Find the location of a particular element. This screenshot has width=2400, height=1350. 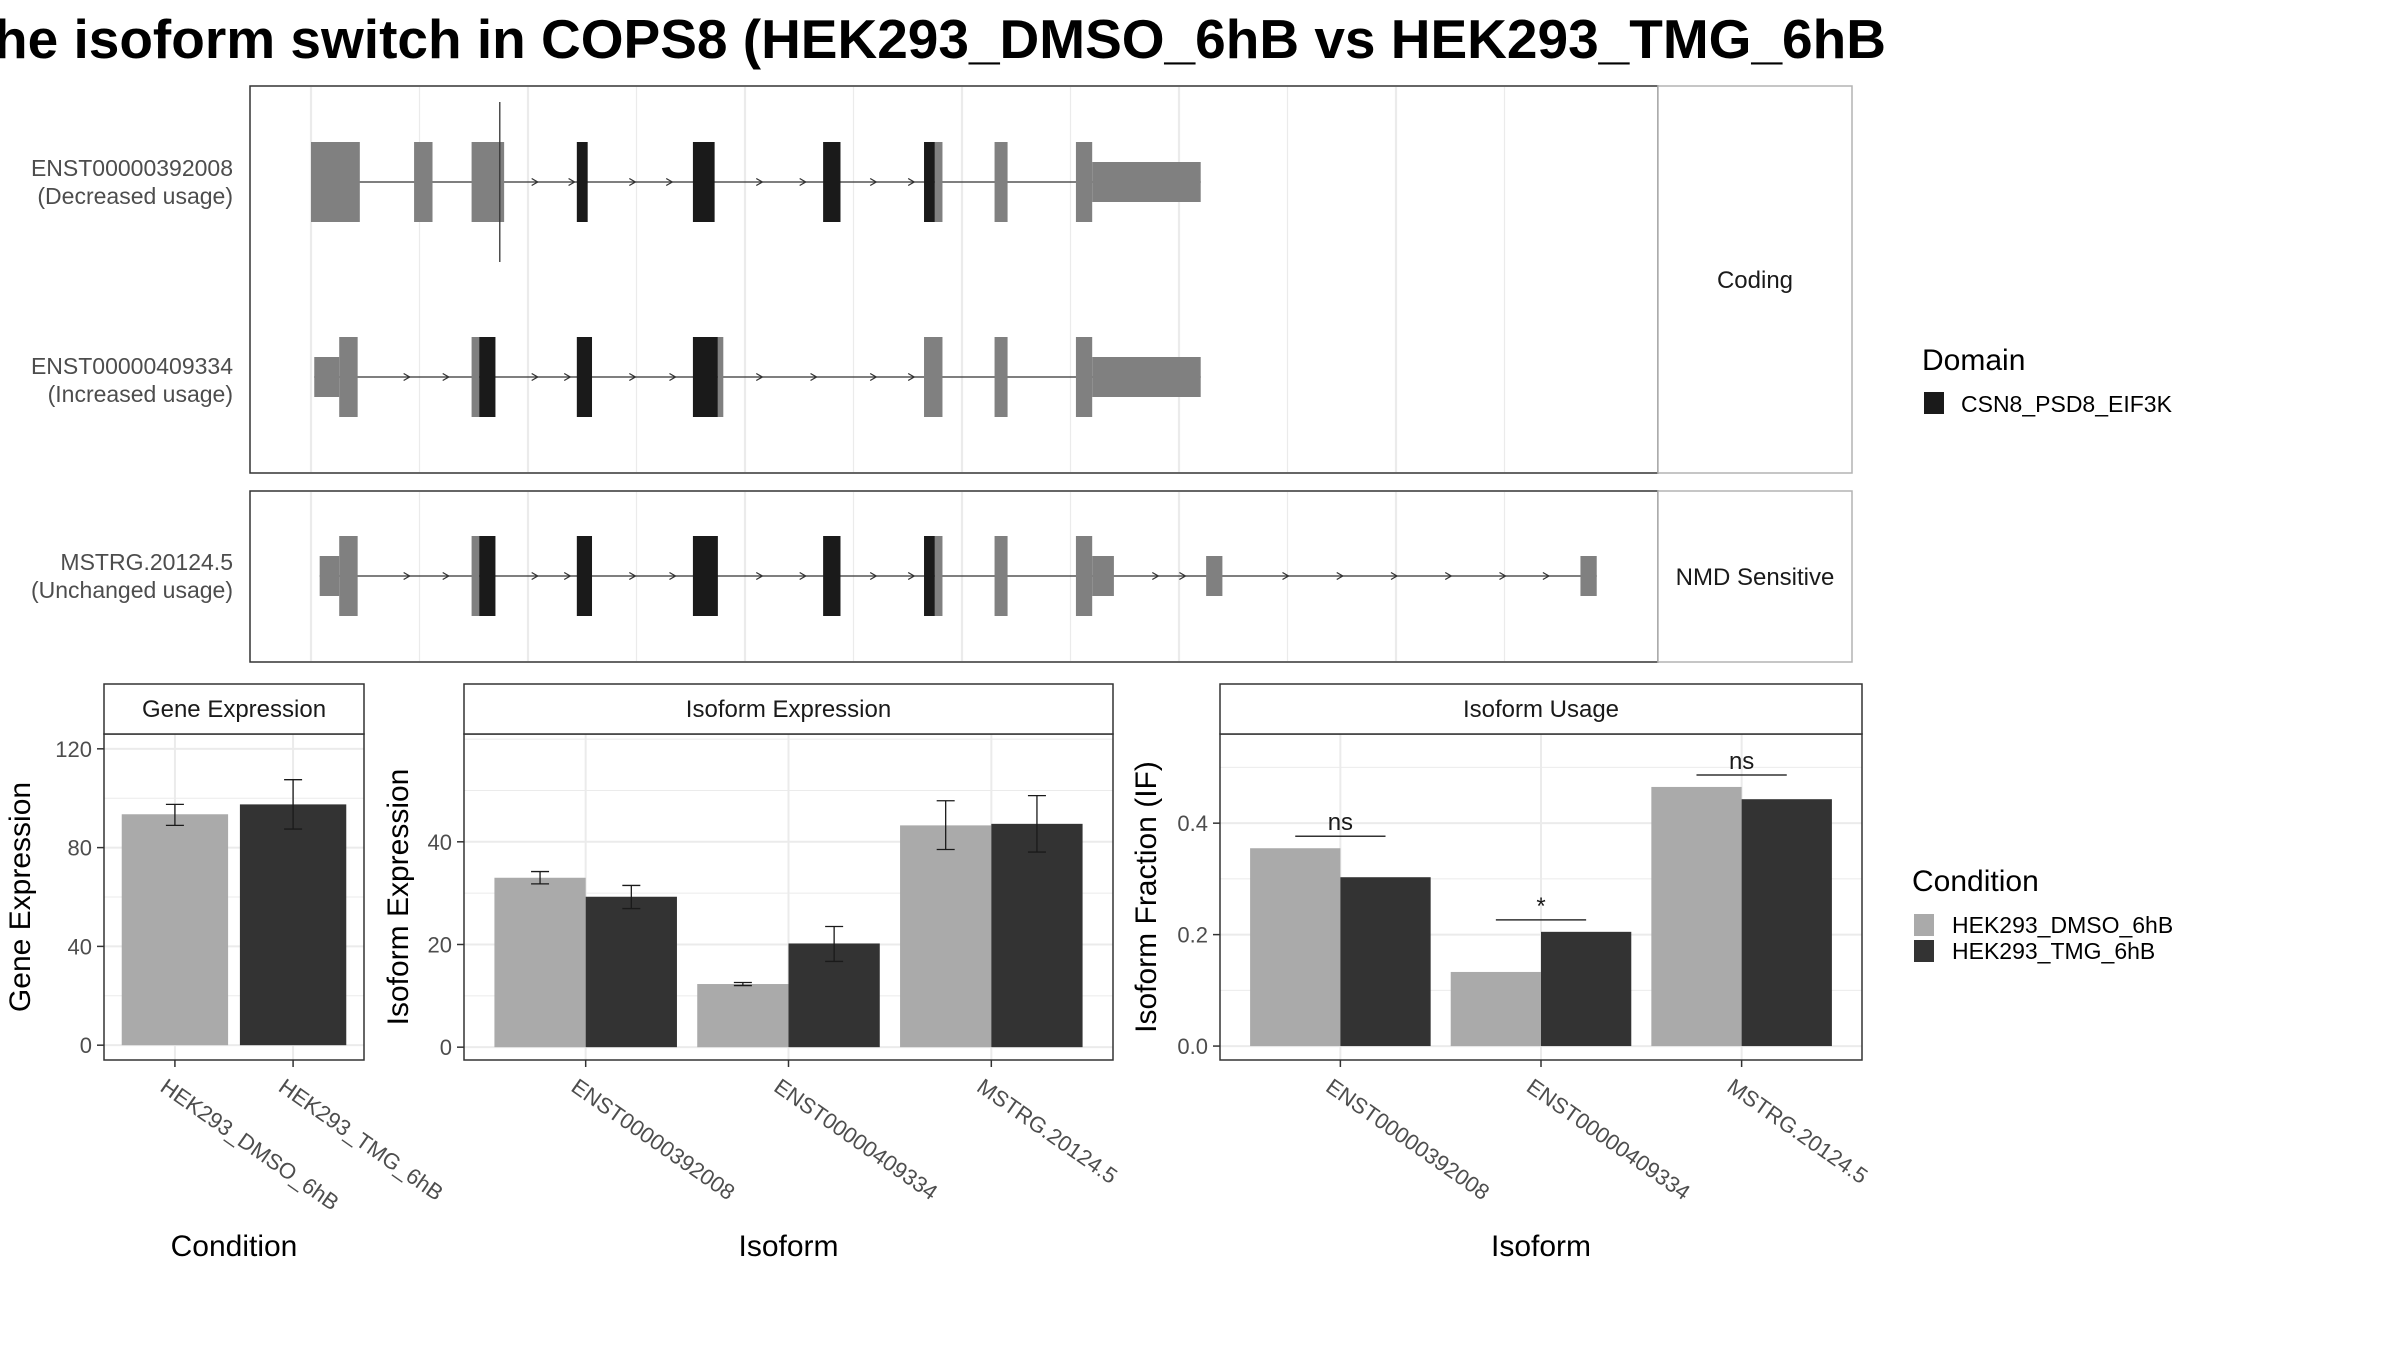

condition-legend-label-dmso: HEK293_DMSO_6hB is located at coordinates (2062, 925).